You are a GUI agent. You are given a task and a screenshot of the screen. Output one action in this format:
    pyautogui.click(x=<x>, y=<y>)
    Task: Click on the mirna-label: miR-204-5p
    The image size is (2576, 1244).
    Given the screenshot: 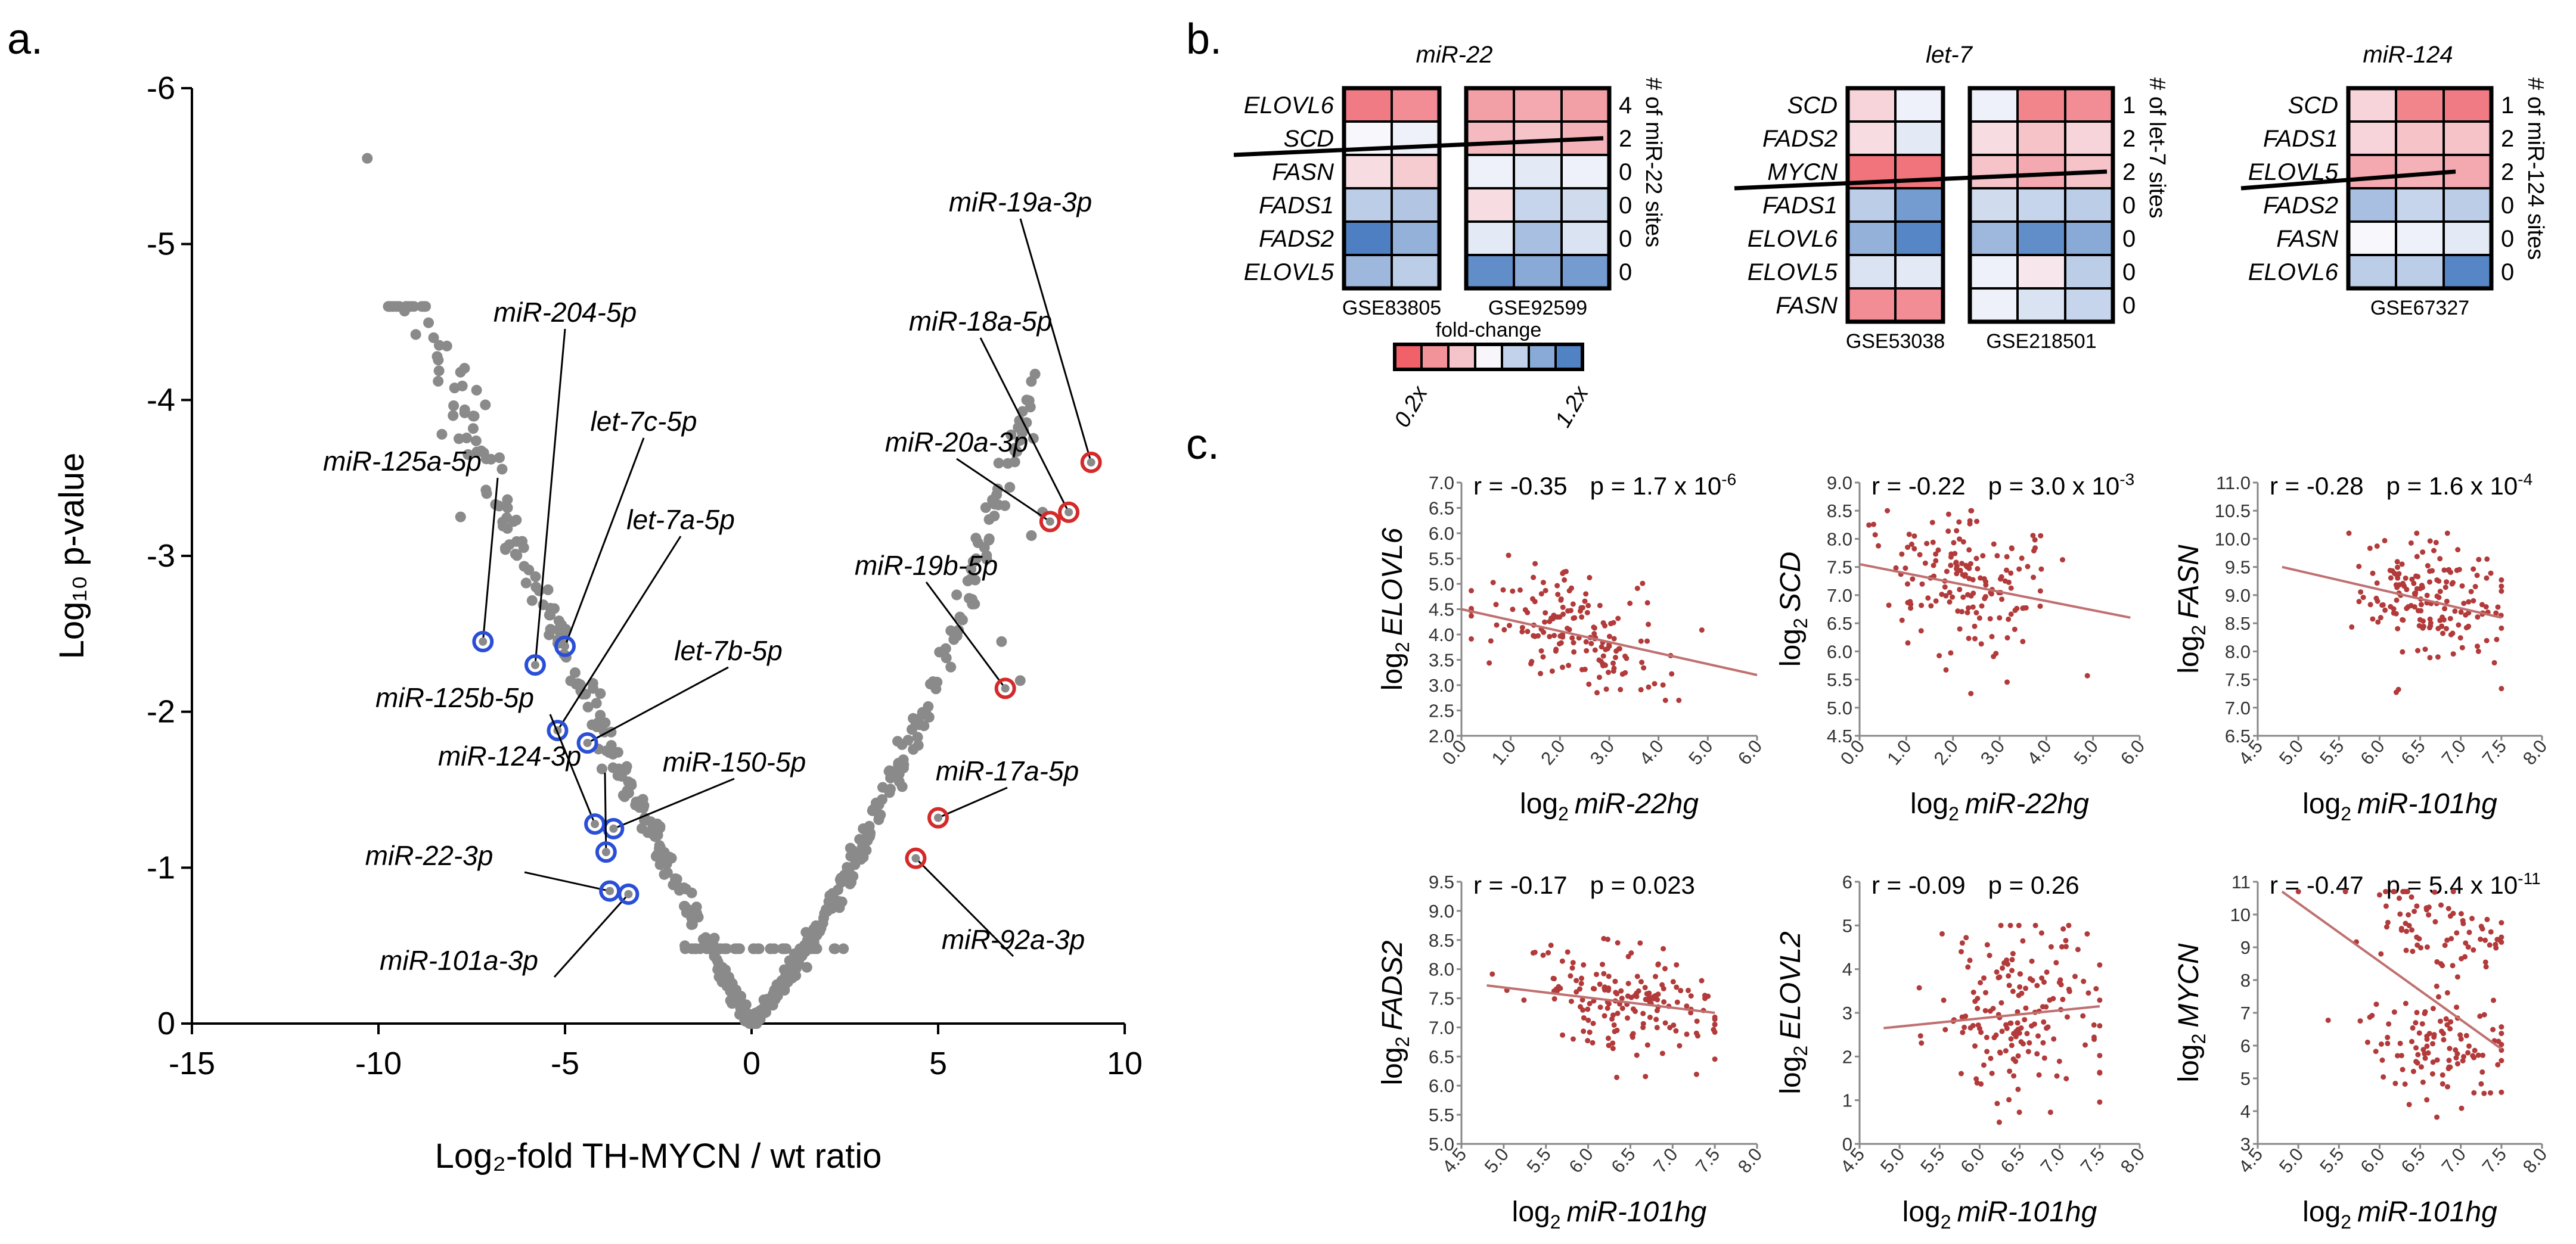 What is the action you would take?
    pyautogui.click(x=565, y=313)
    